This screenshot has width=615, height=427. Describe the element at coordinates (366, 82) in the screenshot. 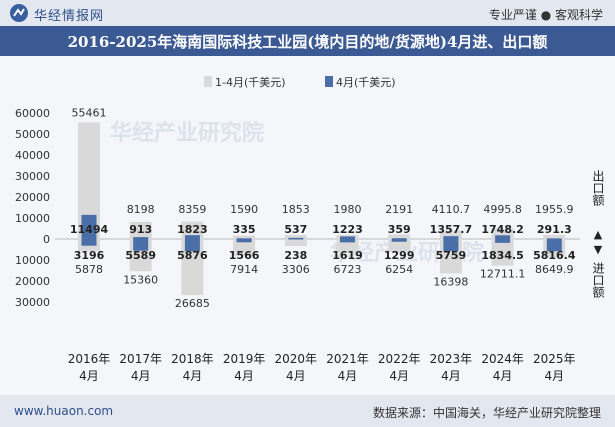

I see `legend-label-monthly: 4月(千美元)` at that location.